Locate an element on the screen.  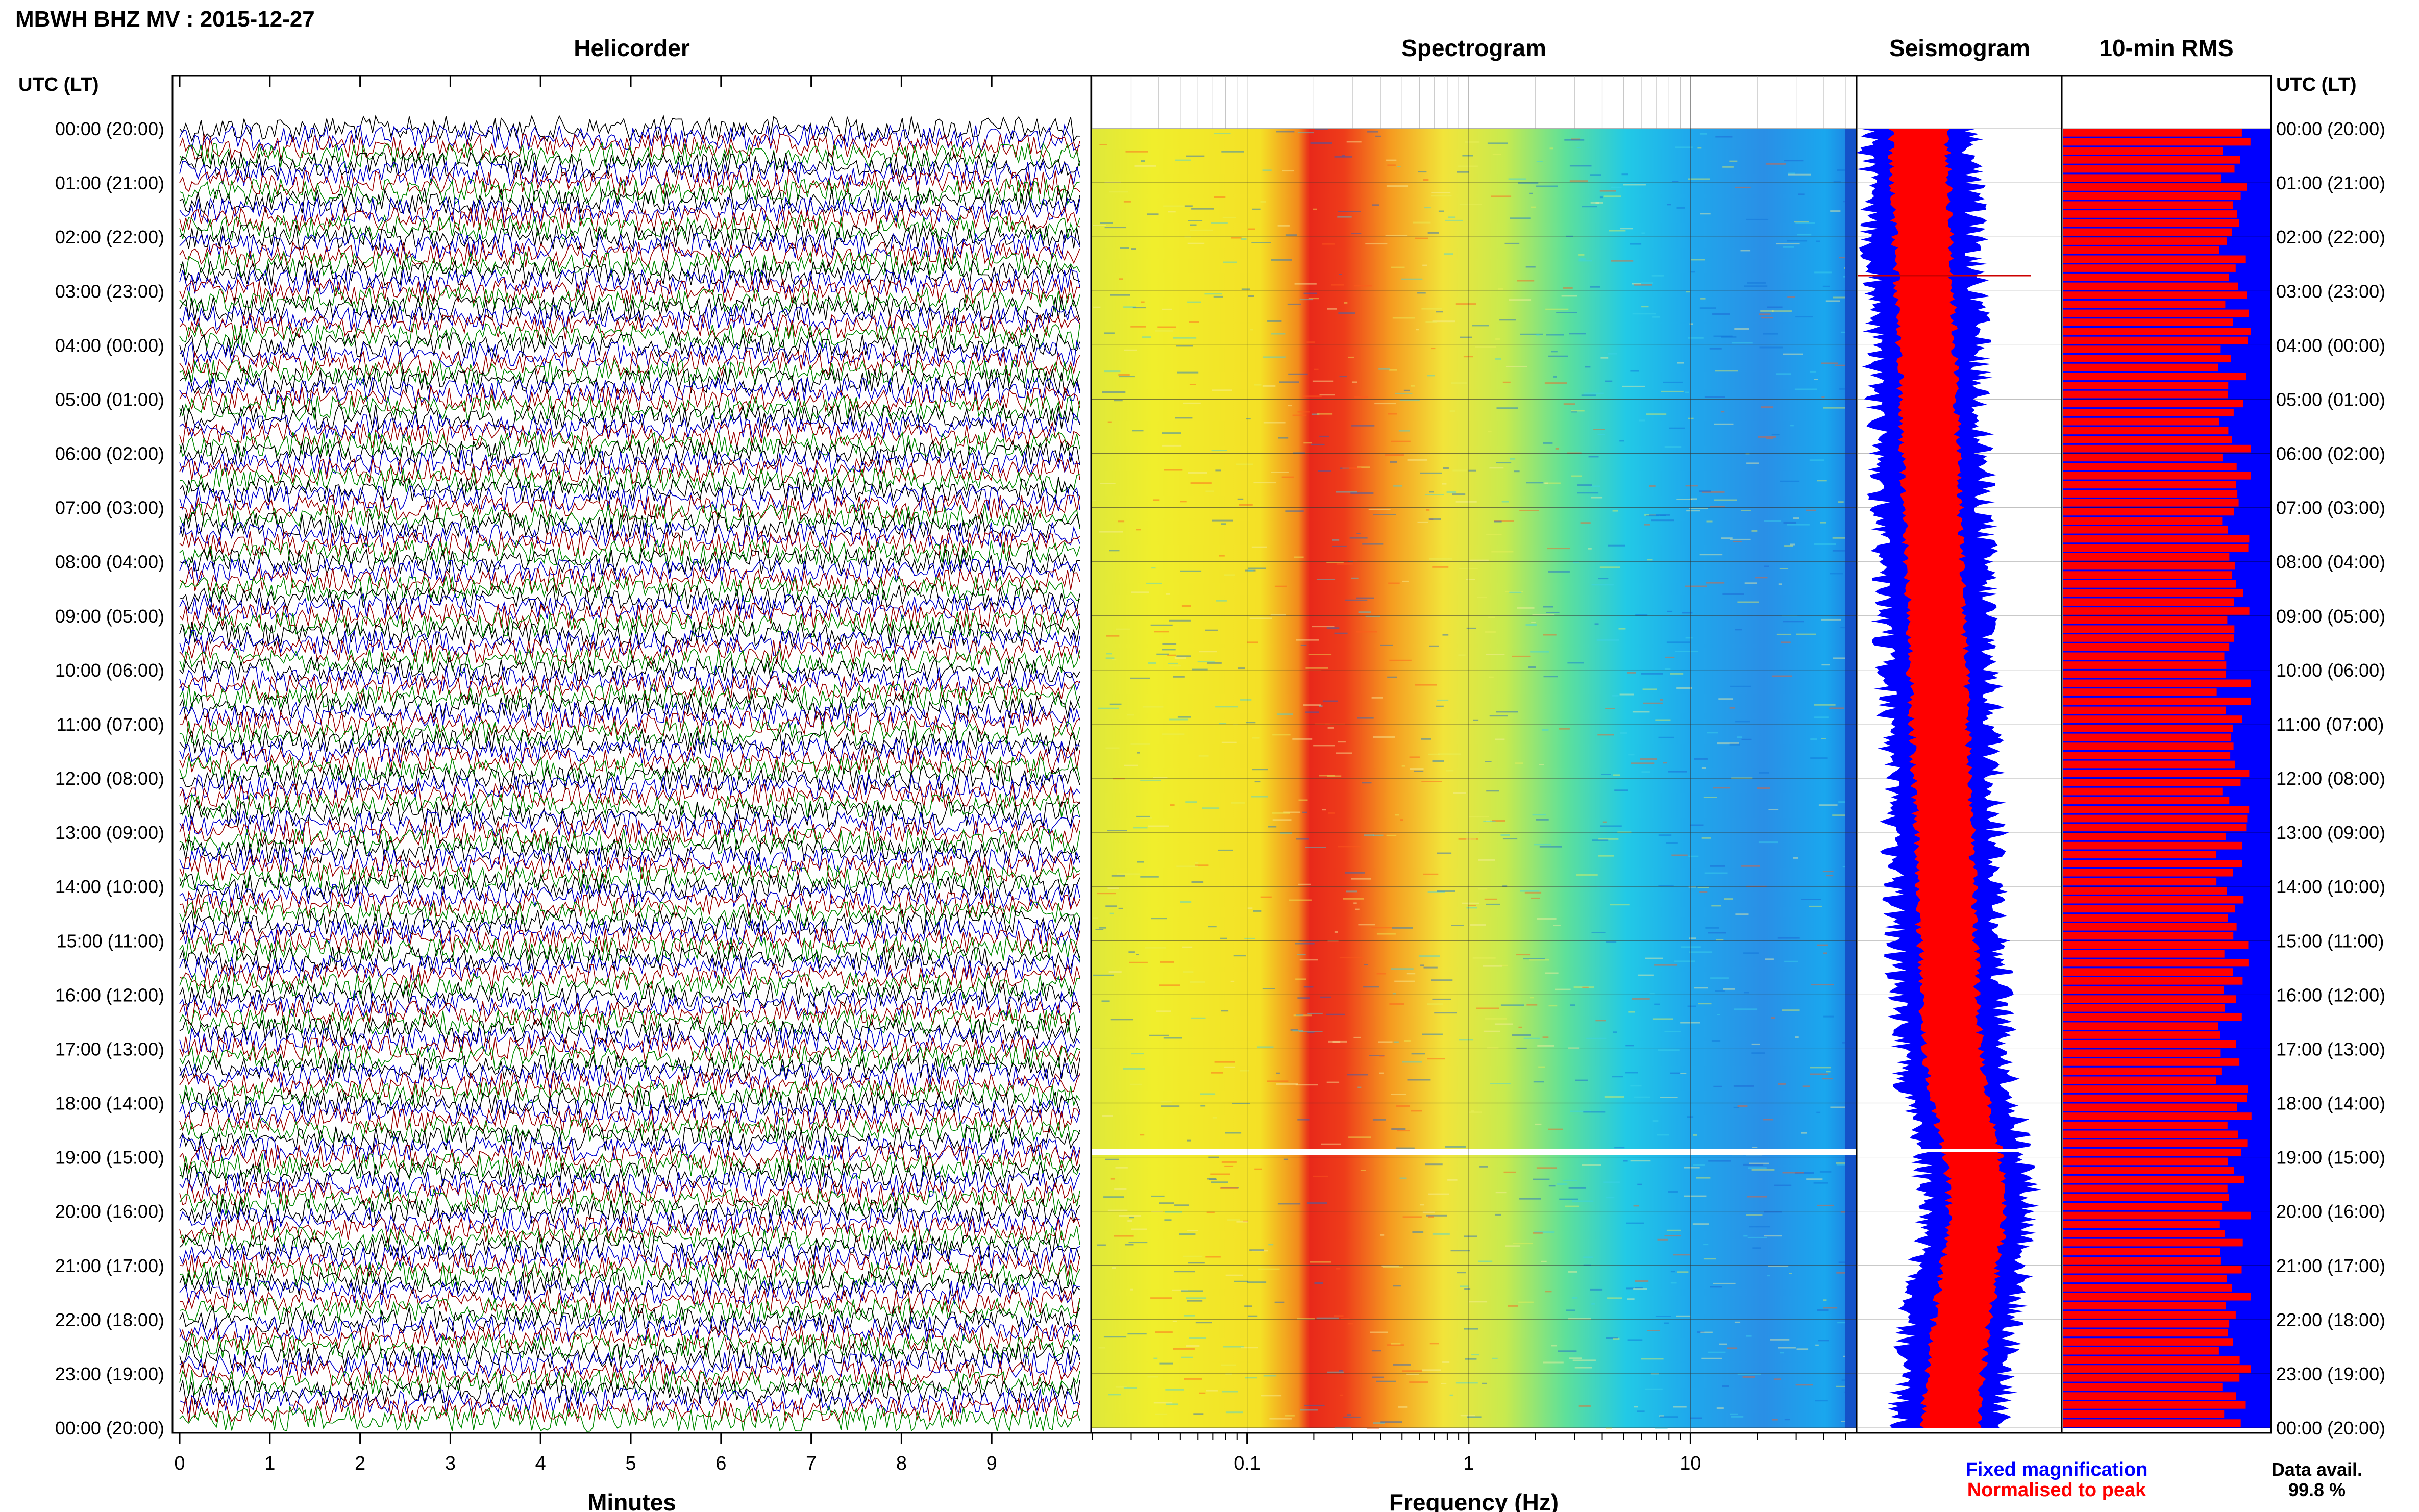
rms-fixed-background is located at coordinates (2166, 778).